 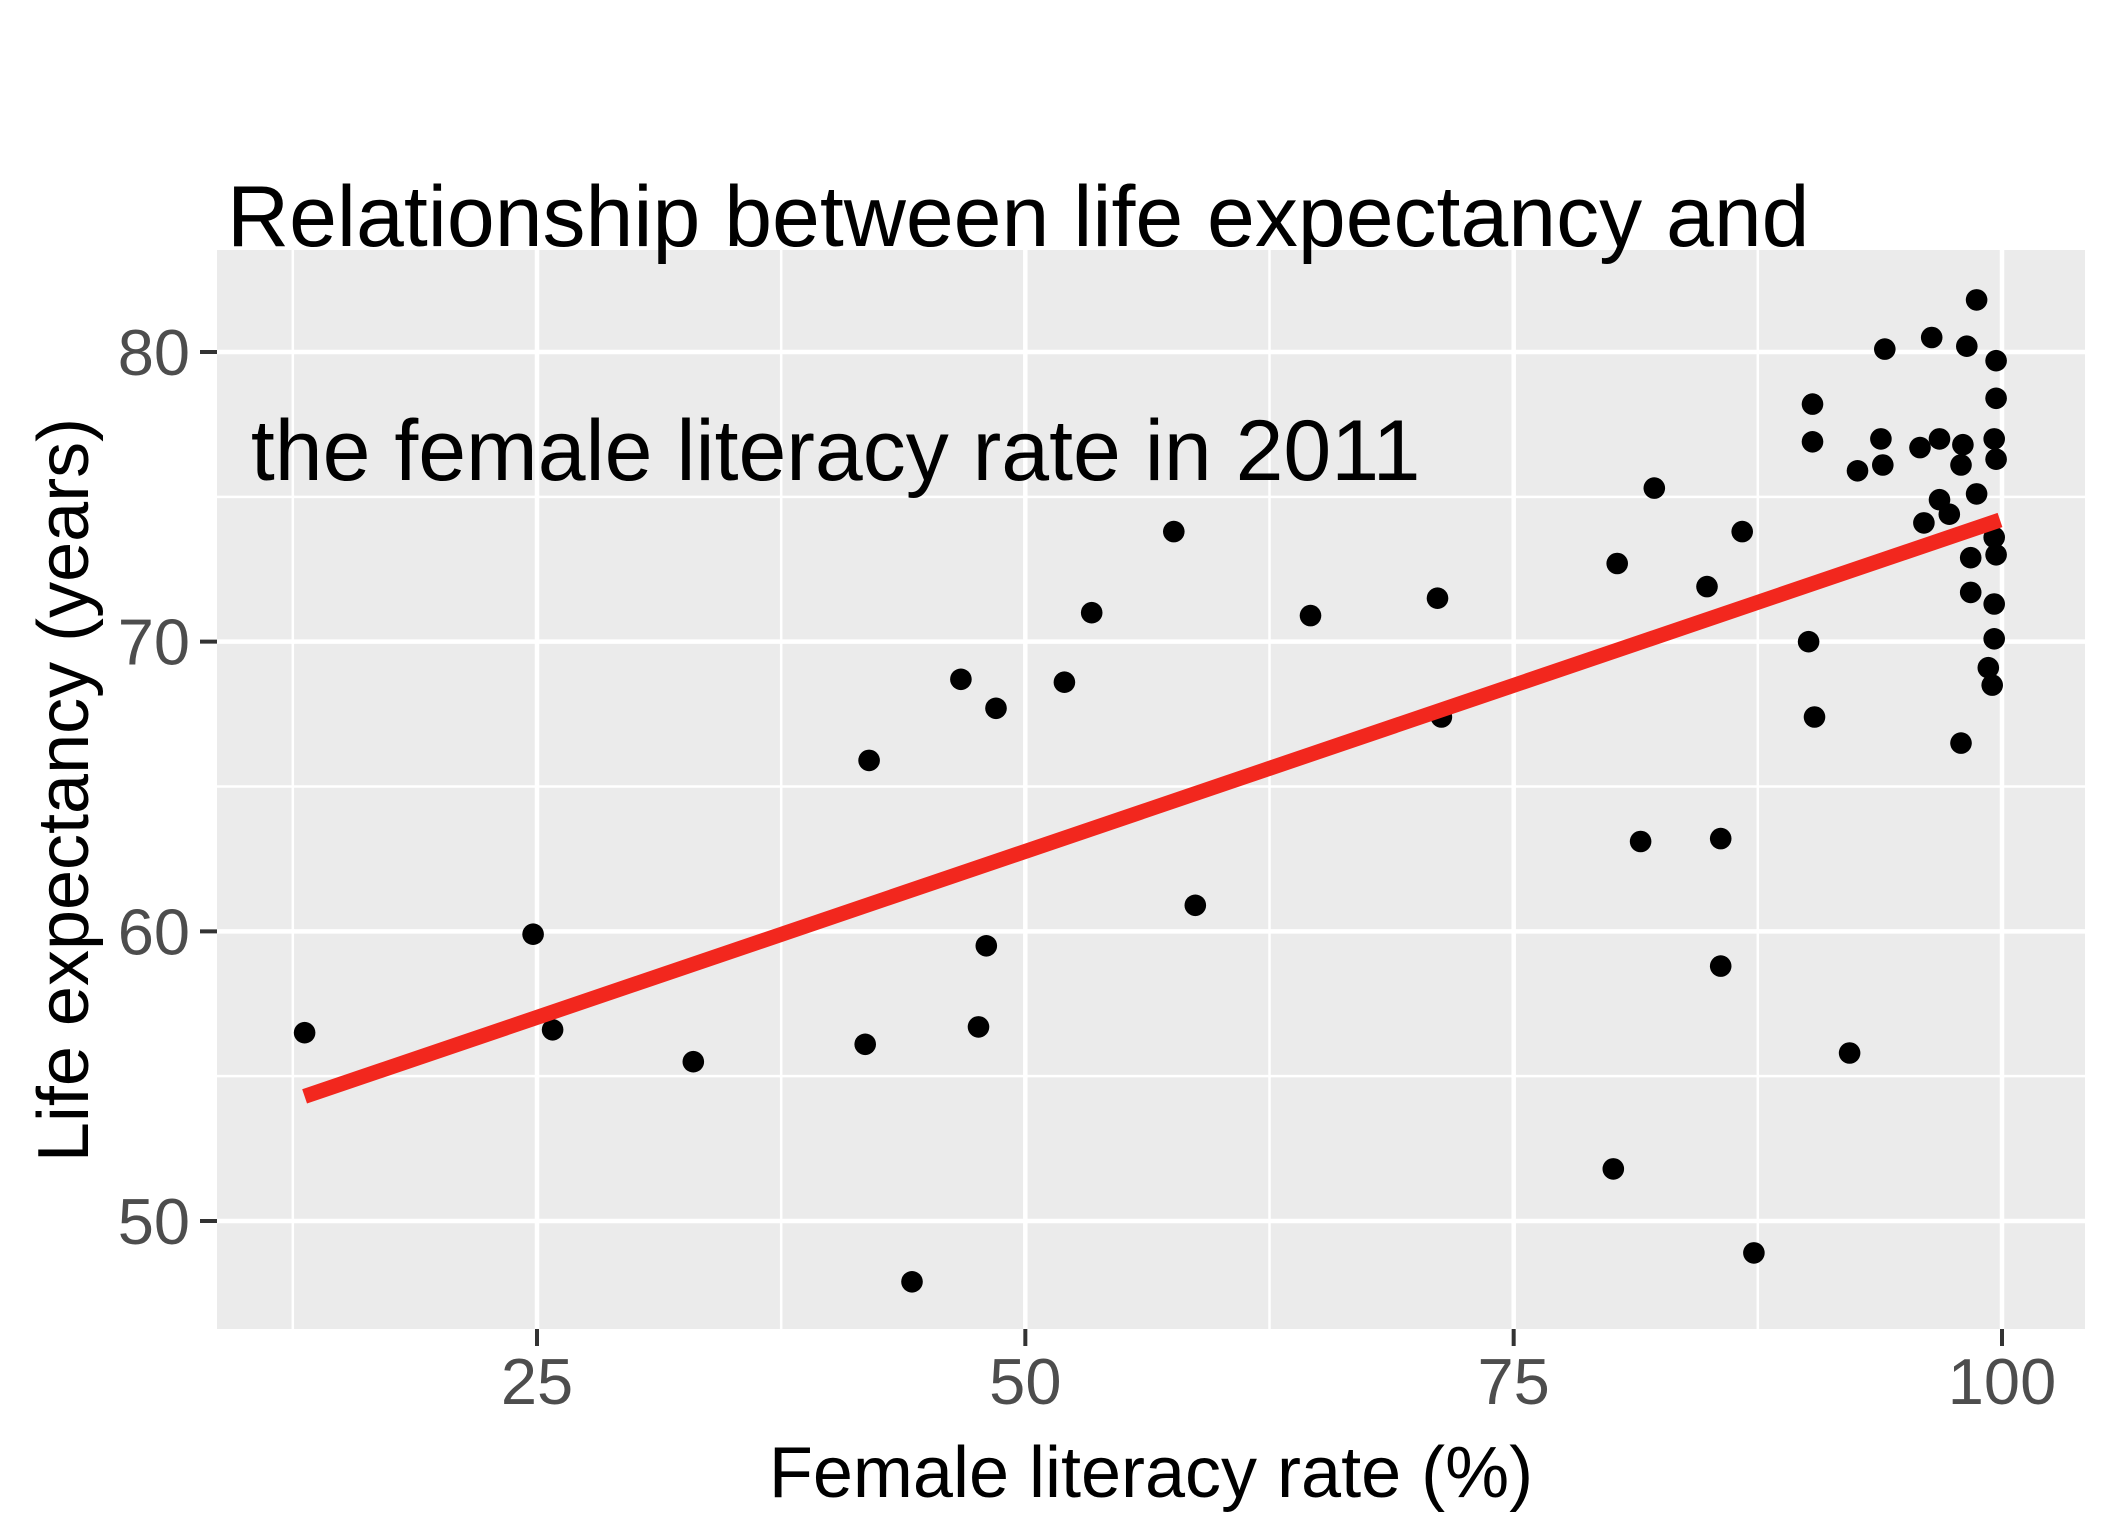 What do you see at coordinates (1025, 1381) in the screenshot?
I see `x-tick-label: 50` at bounding box center [1025, 1381].